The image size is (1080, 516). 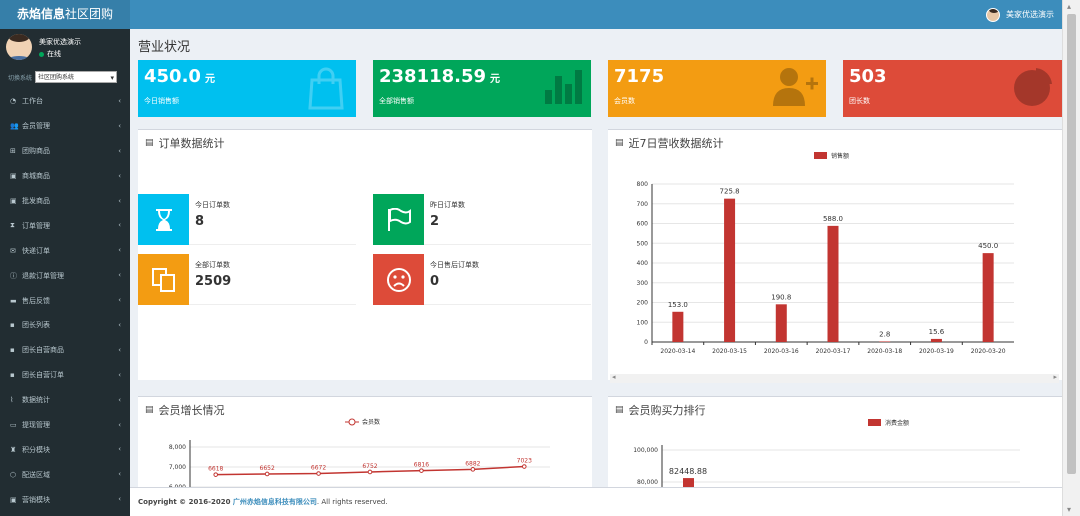 I want to click on yesterday-orders-label: 昨日订单数, so click(x=447, y=205).